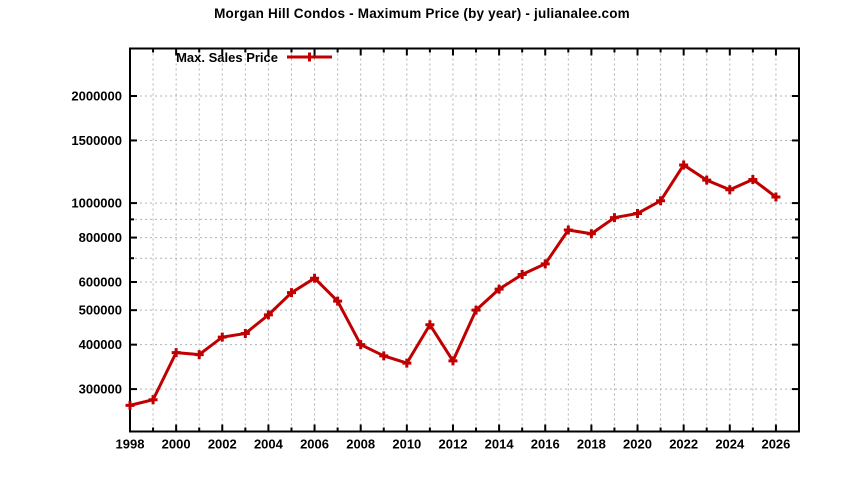 This screenshot has height=480, width=844. What do you see at coordinates (545, 264) in the screenshot?
I see `data-point-2016` at bounding box center [545, 264].